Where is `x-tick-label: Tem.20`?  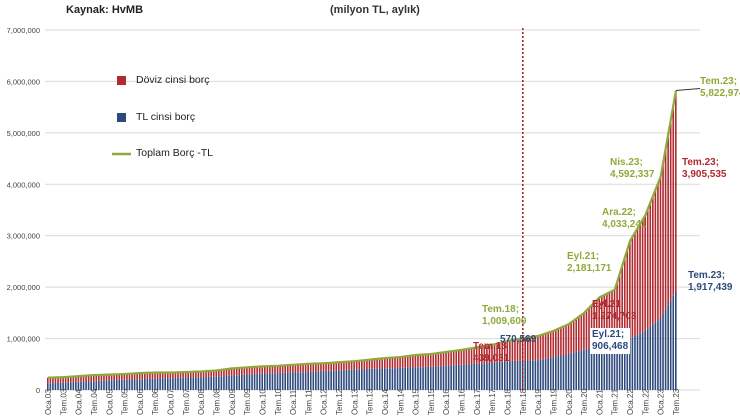
x-tick-label: Tem.20 is located at coordinates (584, 401).